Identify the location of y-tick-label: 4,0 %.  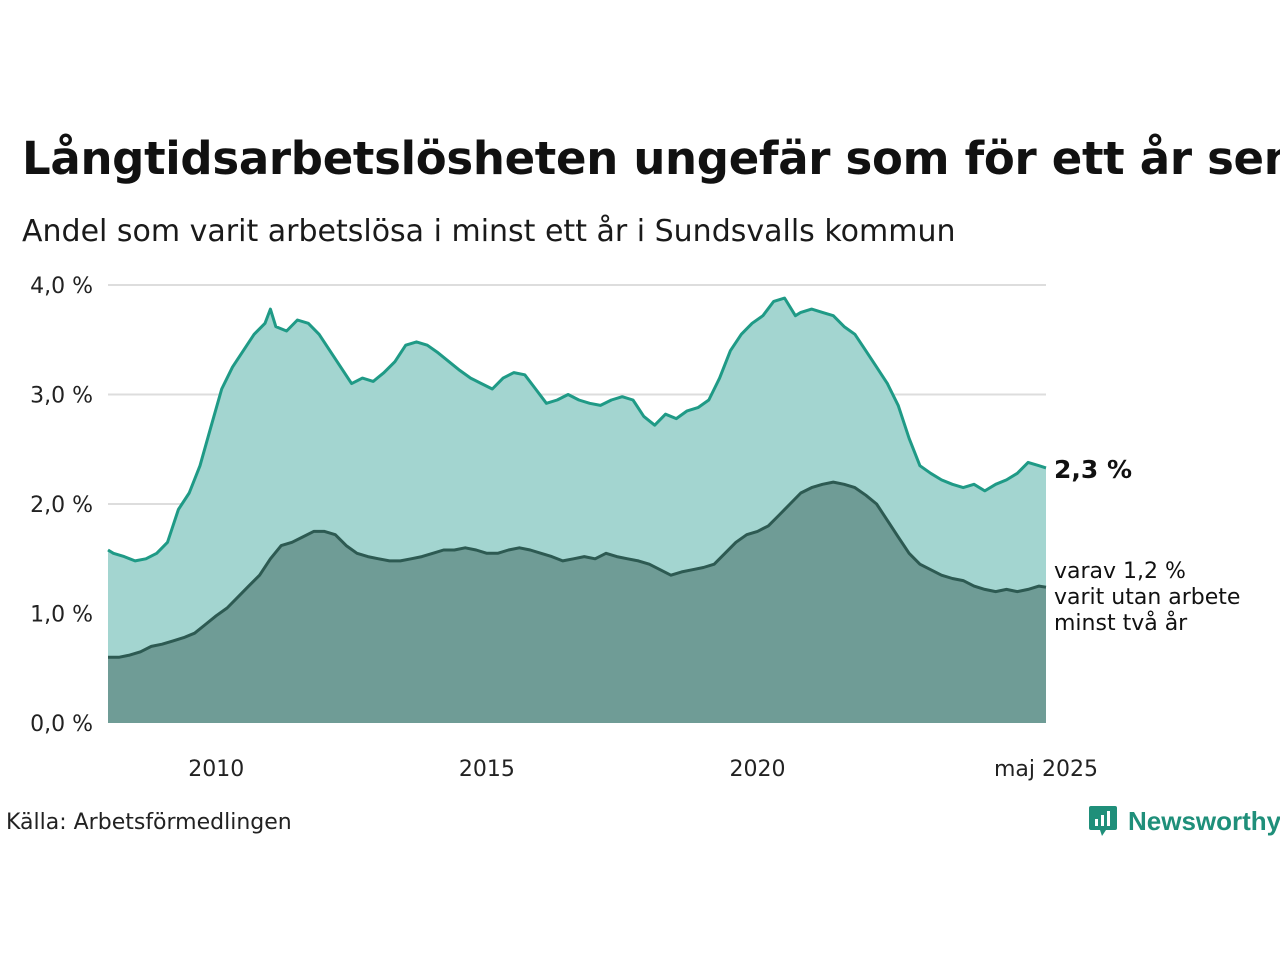
(61, 286).